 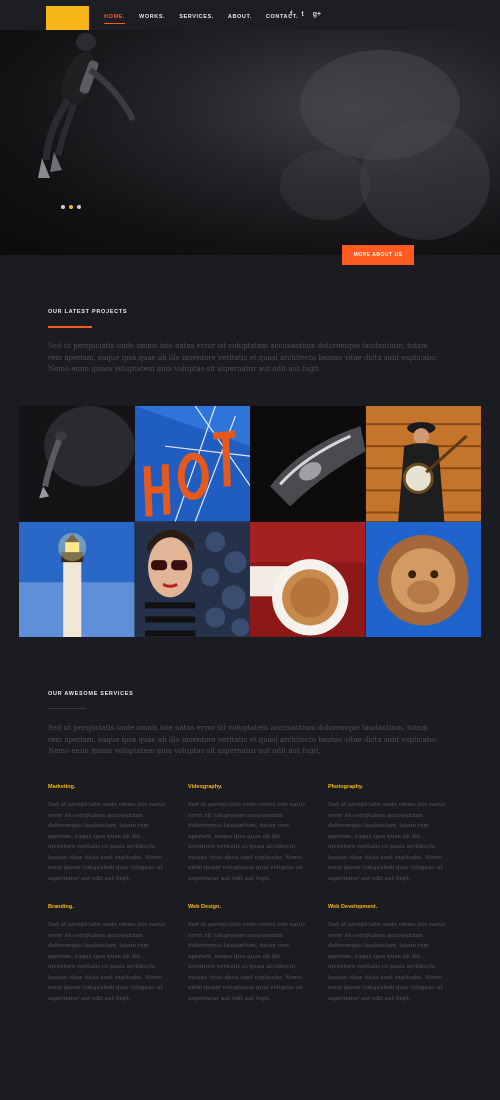 I want to click on facebook-icon: f, so click(x=291, y=14).